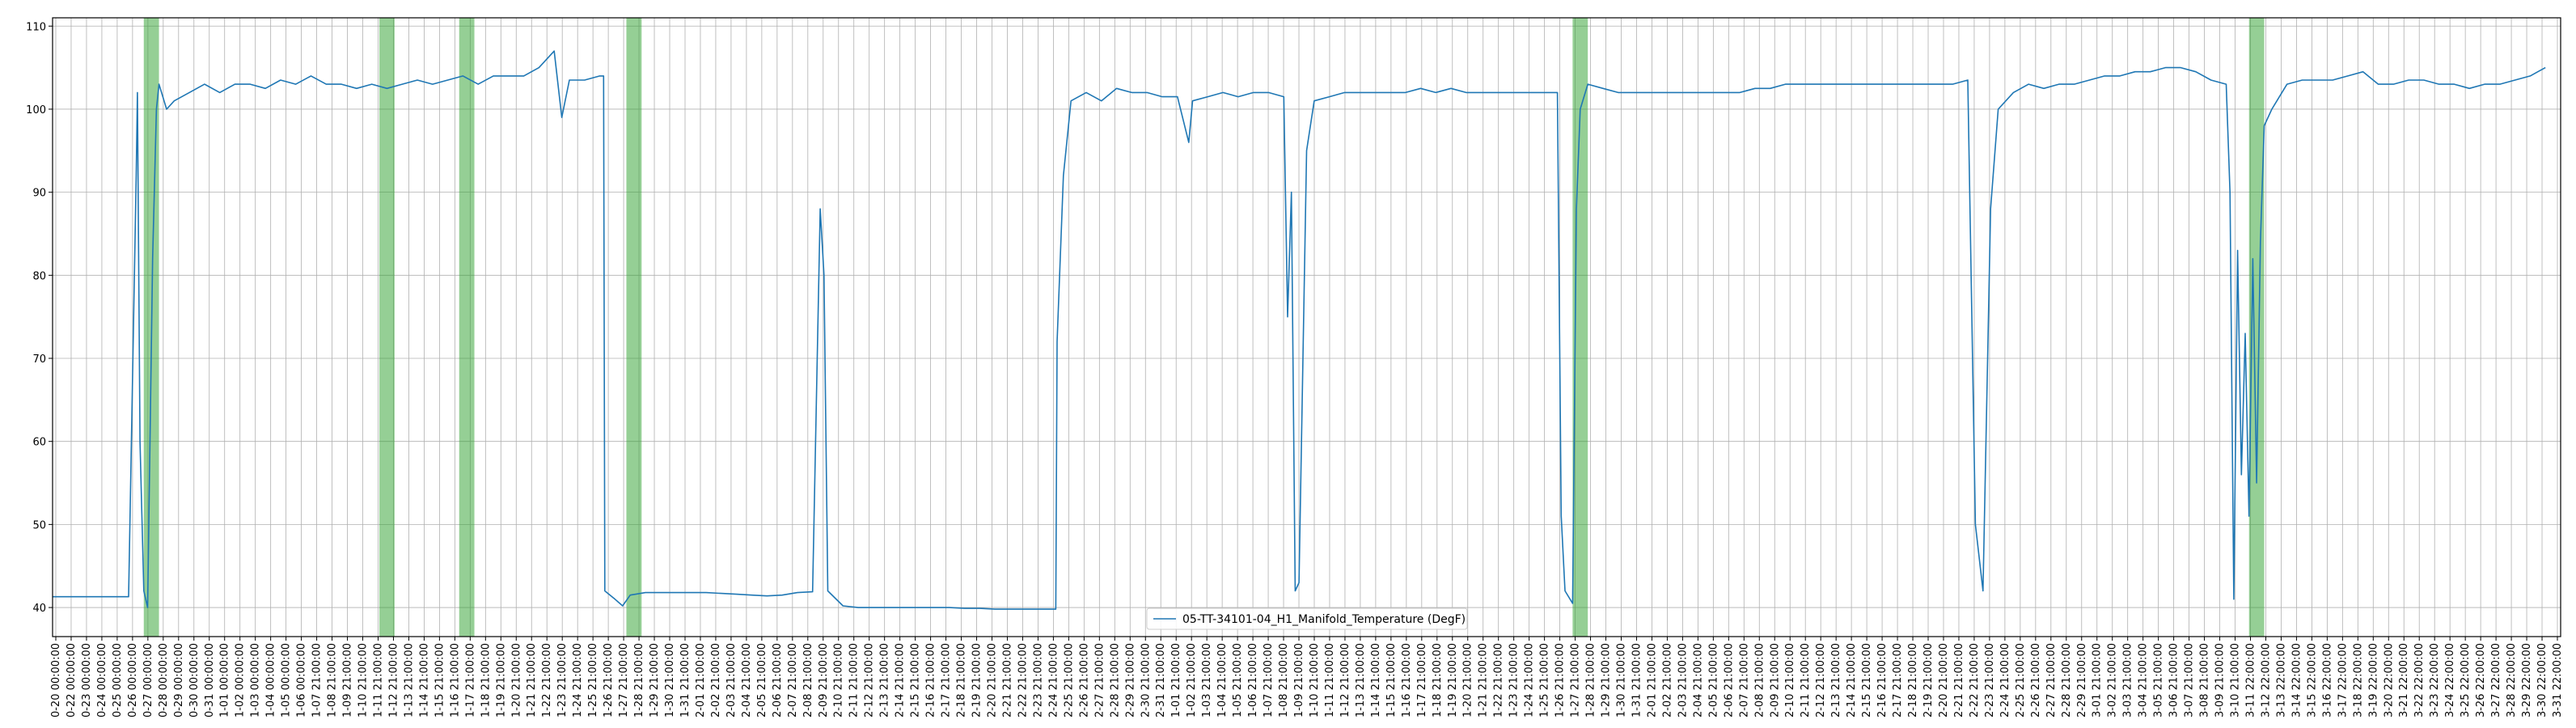  Describe the element at coordinates (2512, 680) in the screenshot. I see `x-tick-label: 3-28 22:00:00` at that location.